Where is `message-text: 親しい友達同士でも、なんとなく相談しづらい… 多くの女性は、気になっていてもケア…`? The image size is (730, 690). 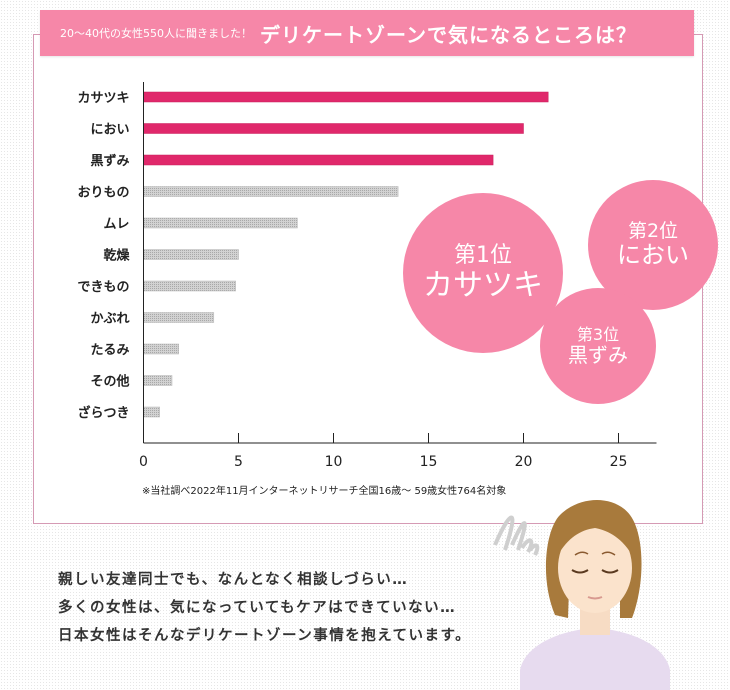
message-text: 親しい友達同士でも、なんとなく相談しづらい… 多くの女性は、気になっていてもケア… is located at coordinates (264, 608).